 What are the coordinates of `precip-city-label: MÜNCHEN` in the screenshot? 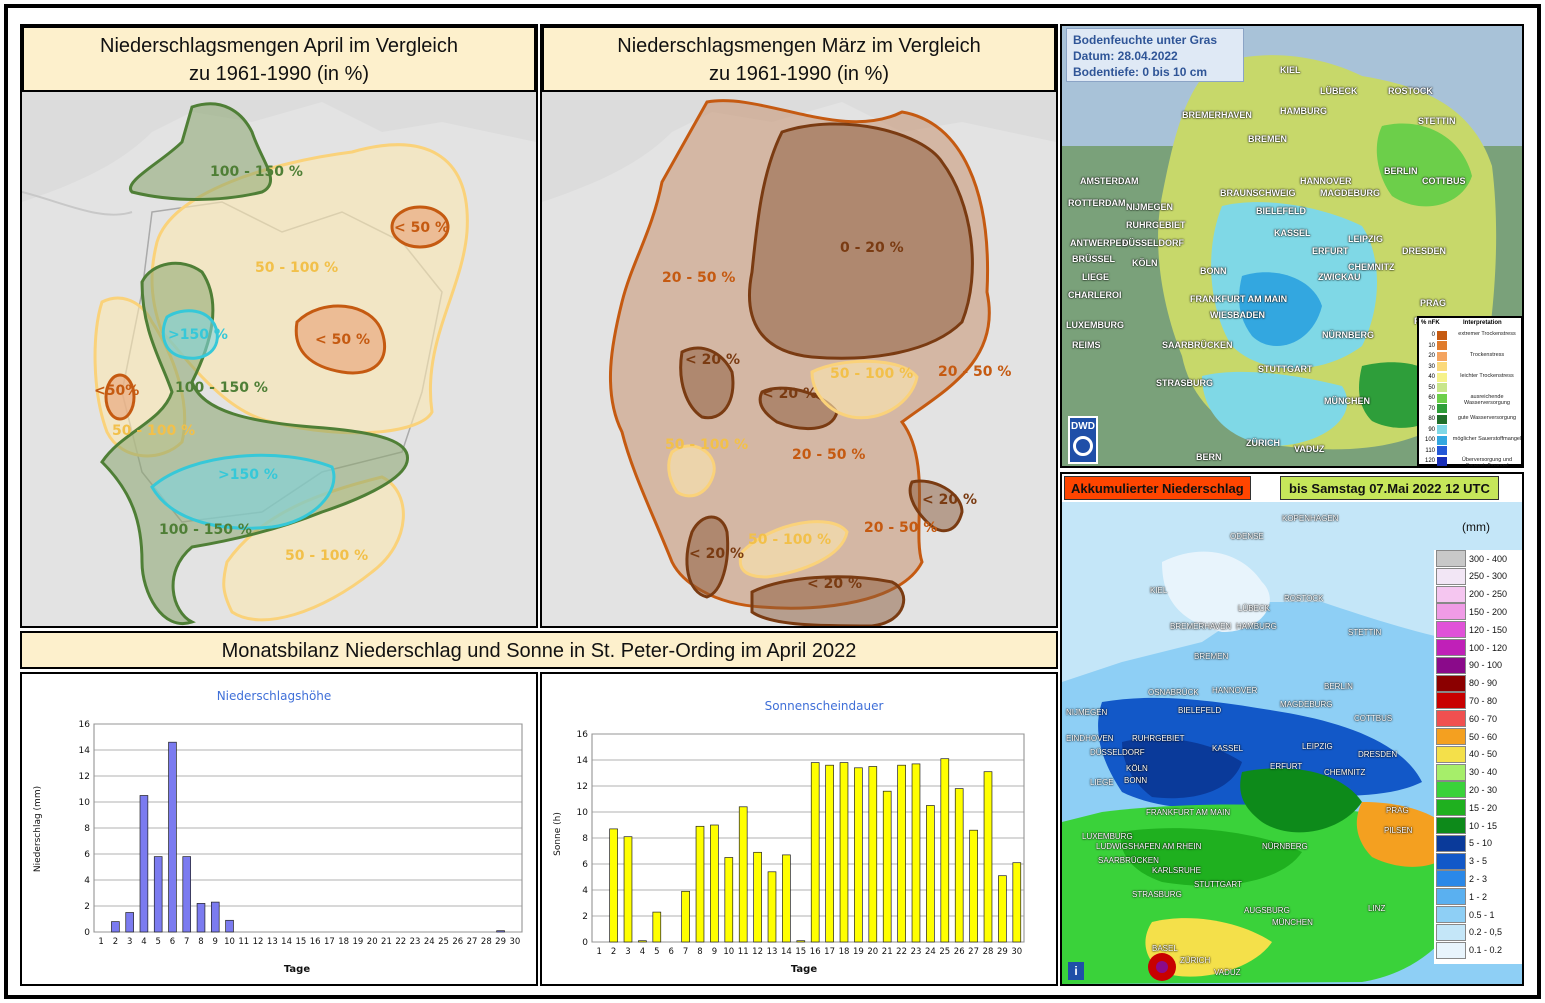 It's located at (1292, 922).